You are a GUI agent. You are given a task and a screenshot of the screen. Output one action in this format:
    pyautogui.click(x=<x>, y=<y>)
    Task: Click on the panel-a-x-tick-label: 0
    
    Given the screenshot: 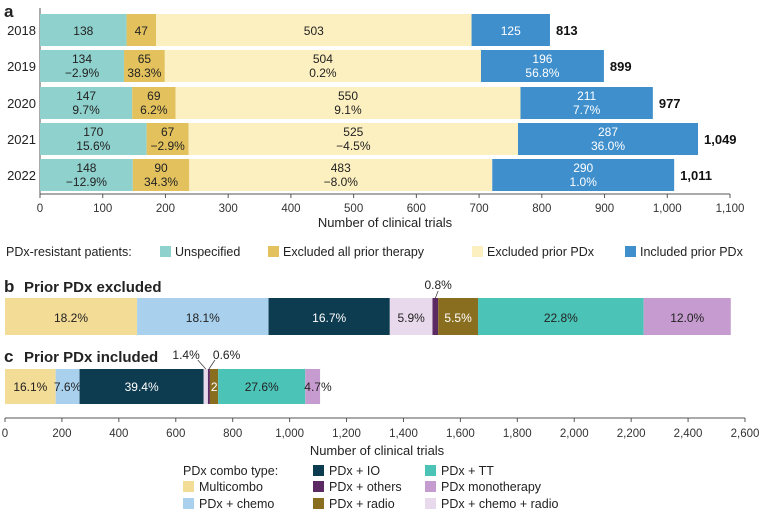 What is the action you would take?
    pyautogui.click(x=40, y=209)
    